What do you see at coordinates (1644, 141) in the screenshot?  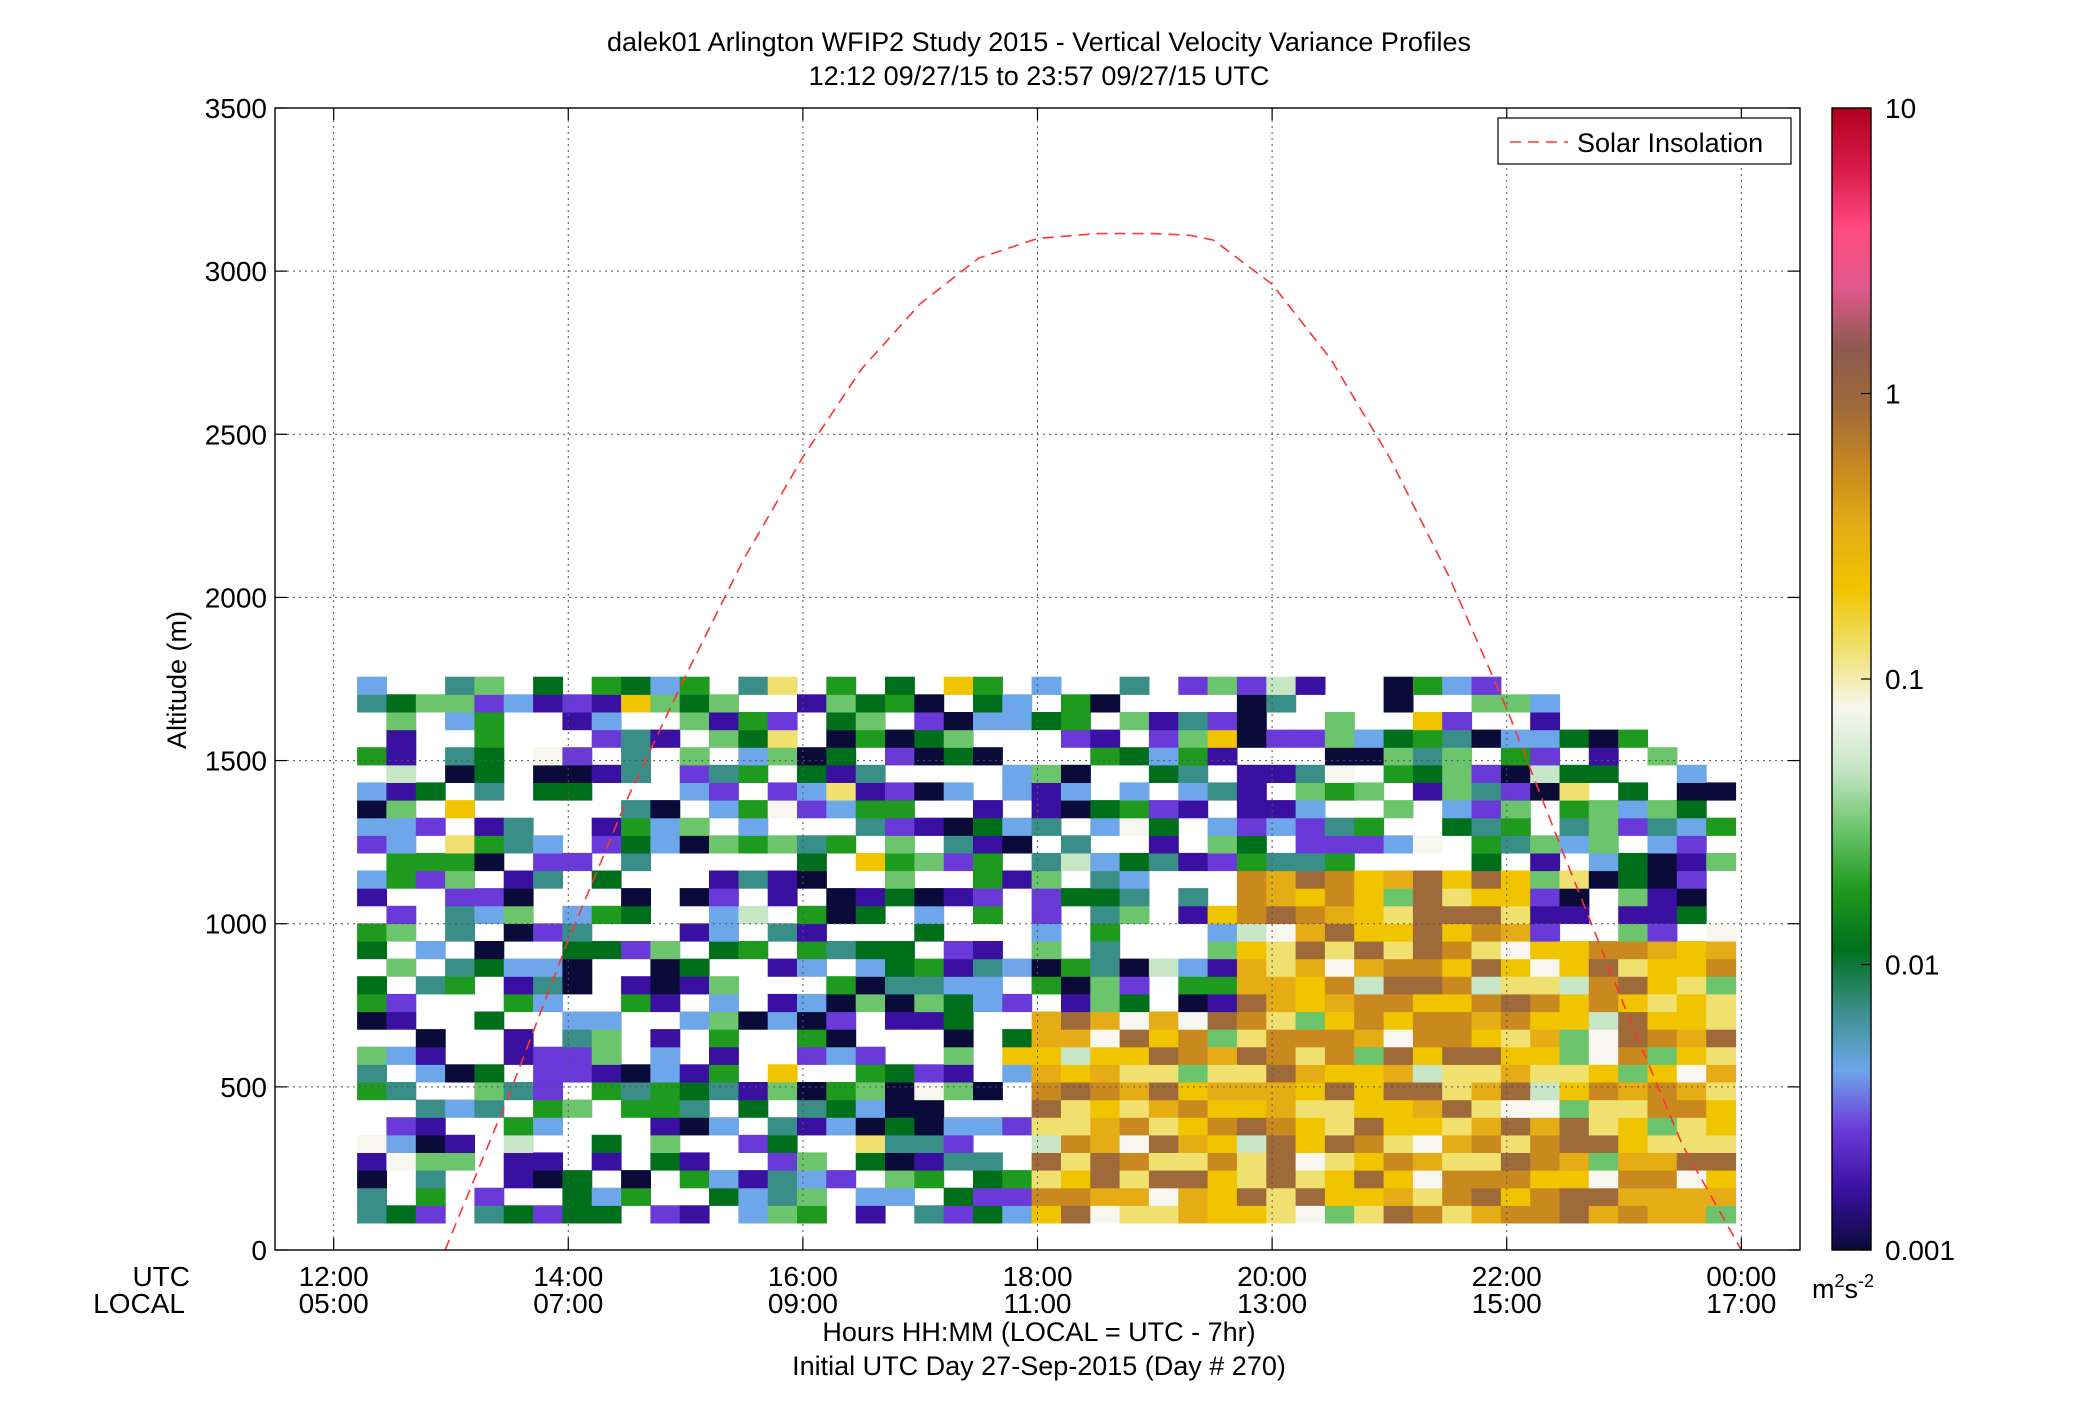 I see `legend: Solar Insolation` at bounding box center [1644, 141].